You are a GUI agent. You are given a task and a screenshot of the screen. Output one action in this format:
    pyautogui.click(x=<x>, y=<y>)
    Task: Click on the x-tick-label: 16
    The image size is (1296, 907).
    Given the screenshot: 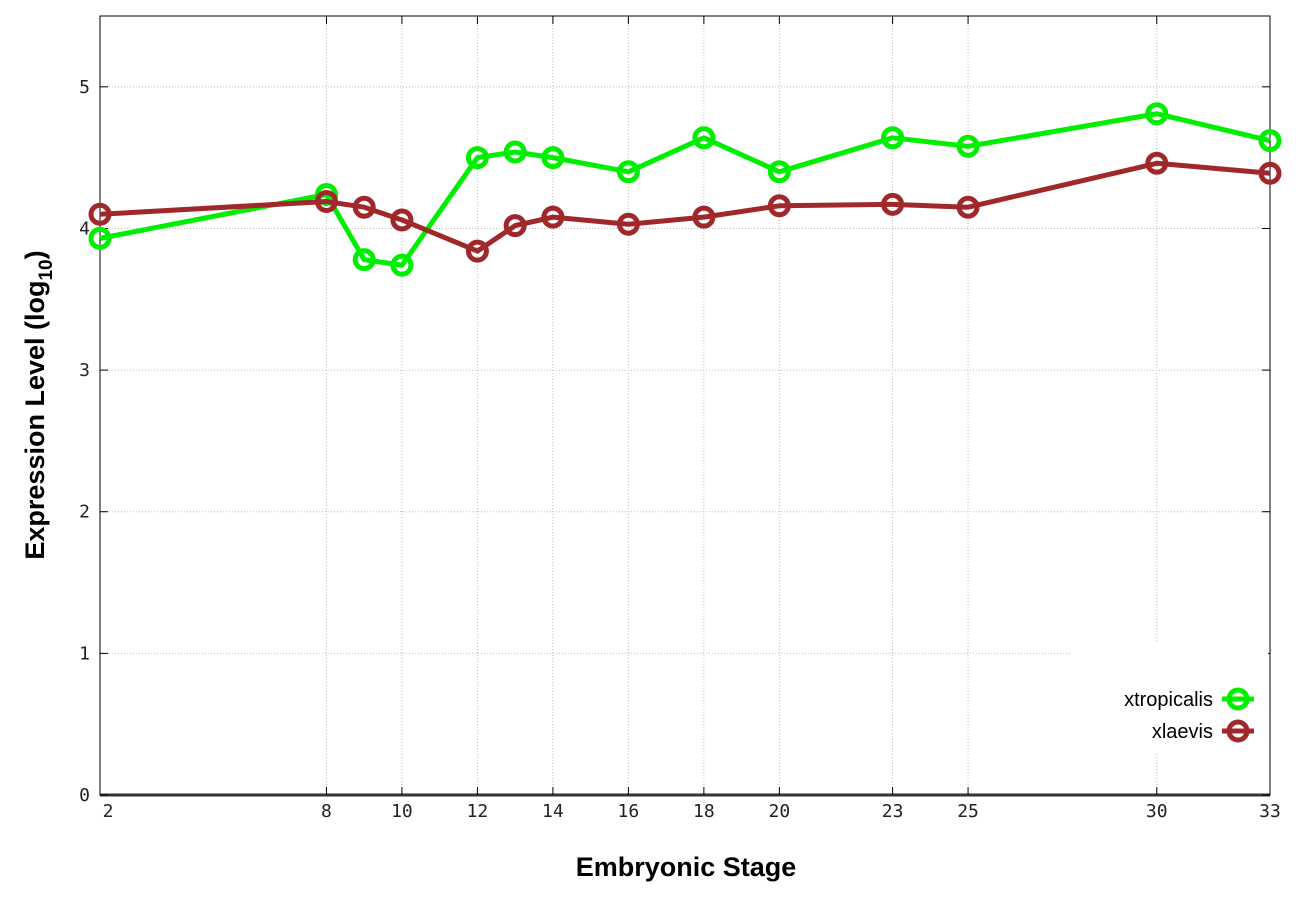 What is the action you would take?
    pyautogui.click(x=629, y=811)
    